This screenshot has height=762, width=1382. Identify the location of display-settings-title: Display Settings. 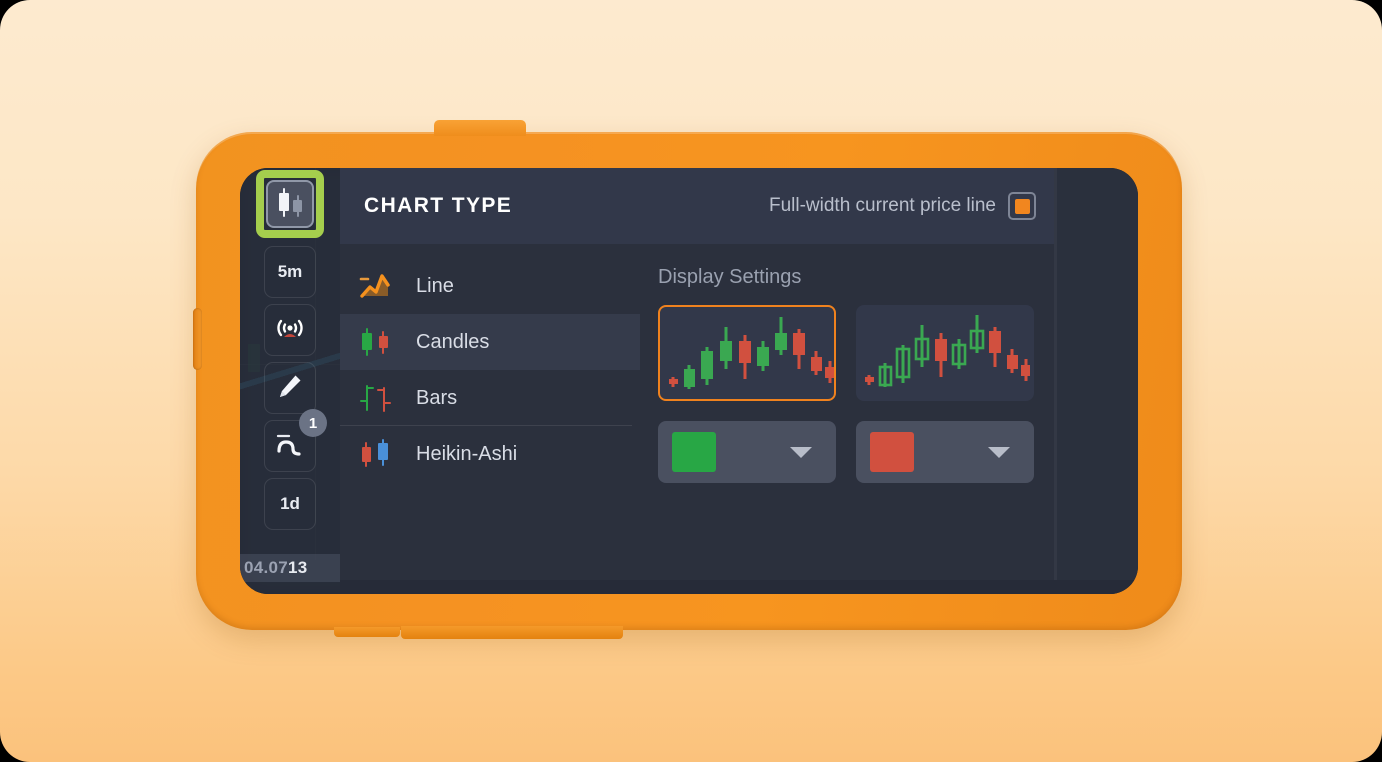
(730, 277).